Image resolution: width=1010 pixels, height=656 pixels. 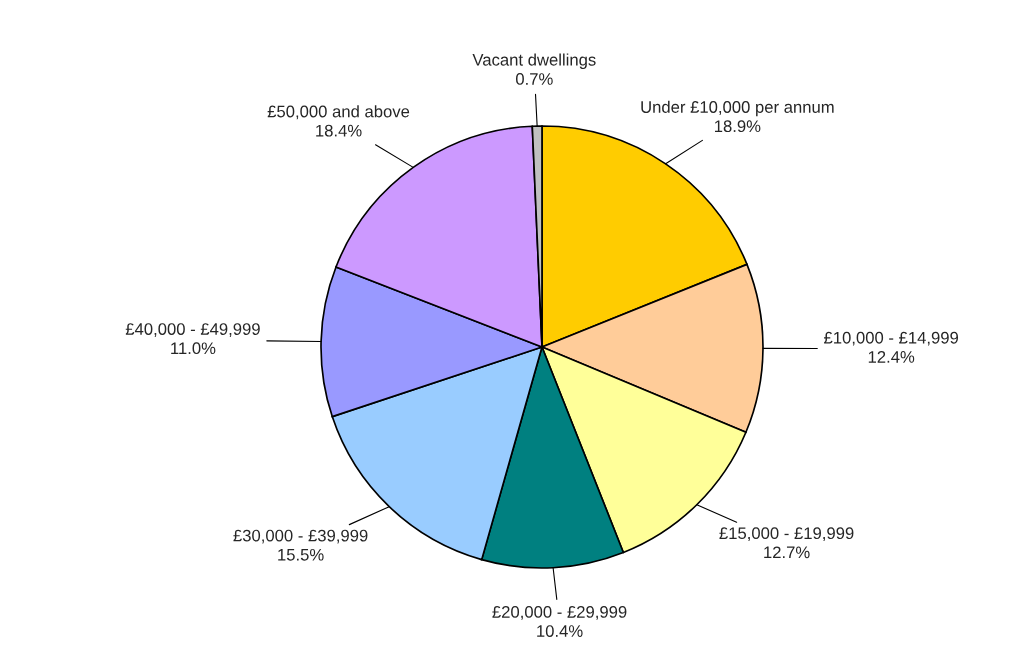 I want to click on slice-label: £20,000 - £29,999, so click(x=559, y=612).